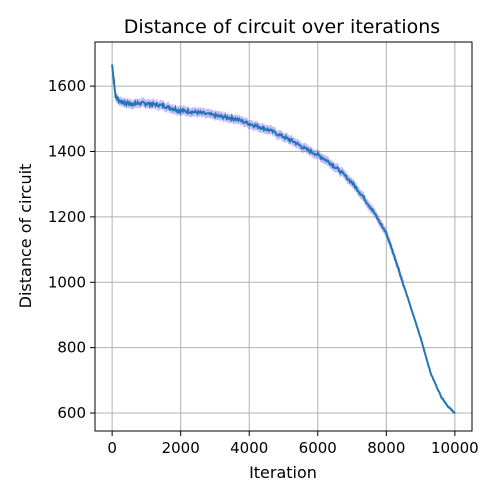 The height and width of the screenshot is (500, 500). What do you see at coordinates (249, 448) in the screenshot?
I see `x-tick-label: 4000` at bounding box center [249, 448].